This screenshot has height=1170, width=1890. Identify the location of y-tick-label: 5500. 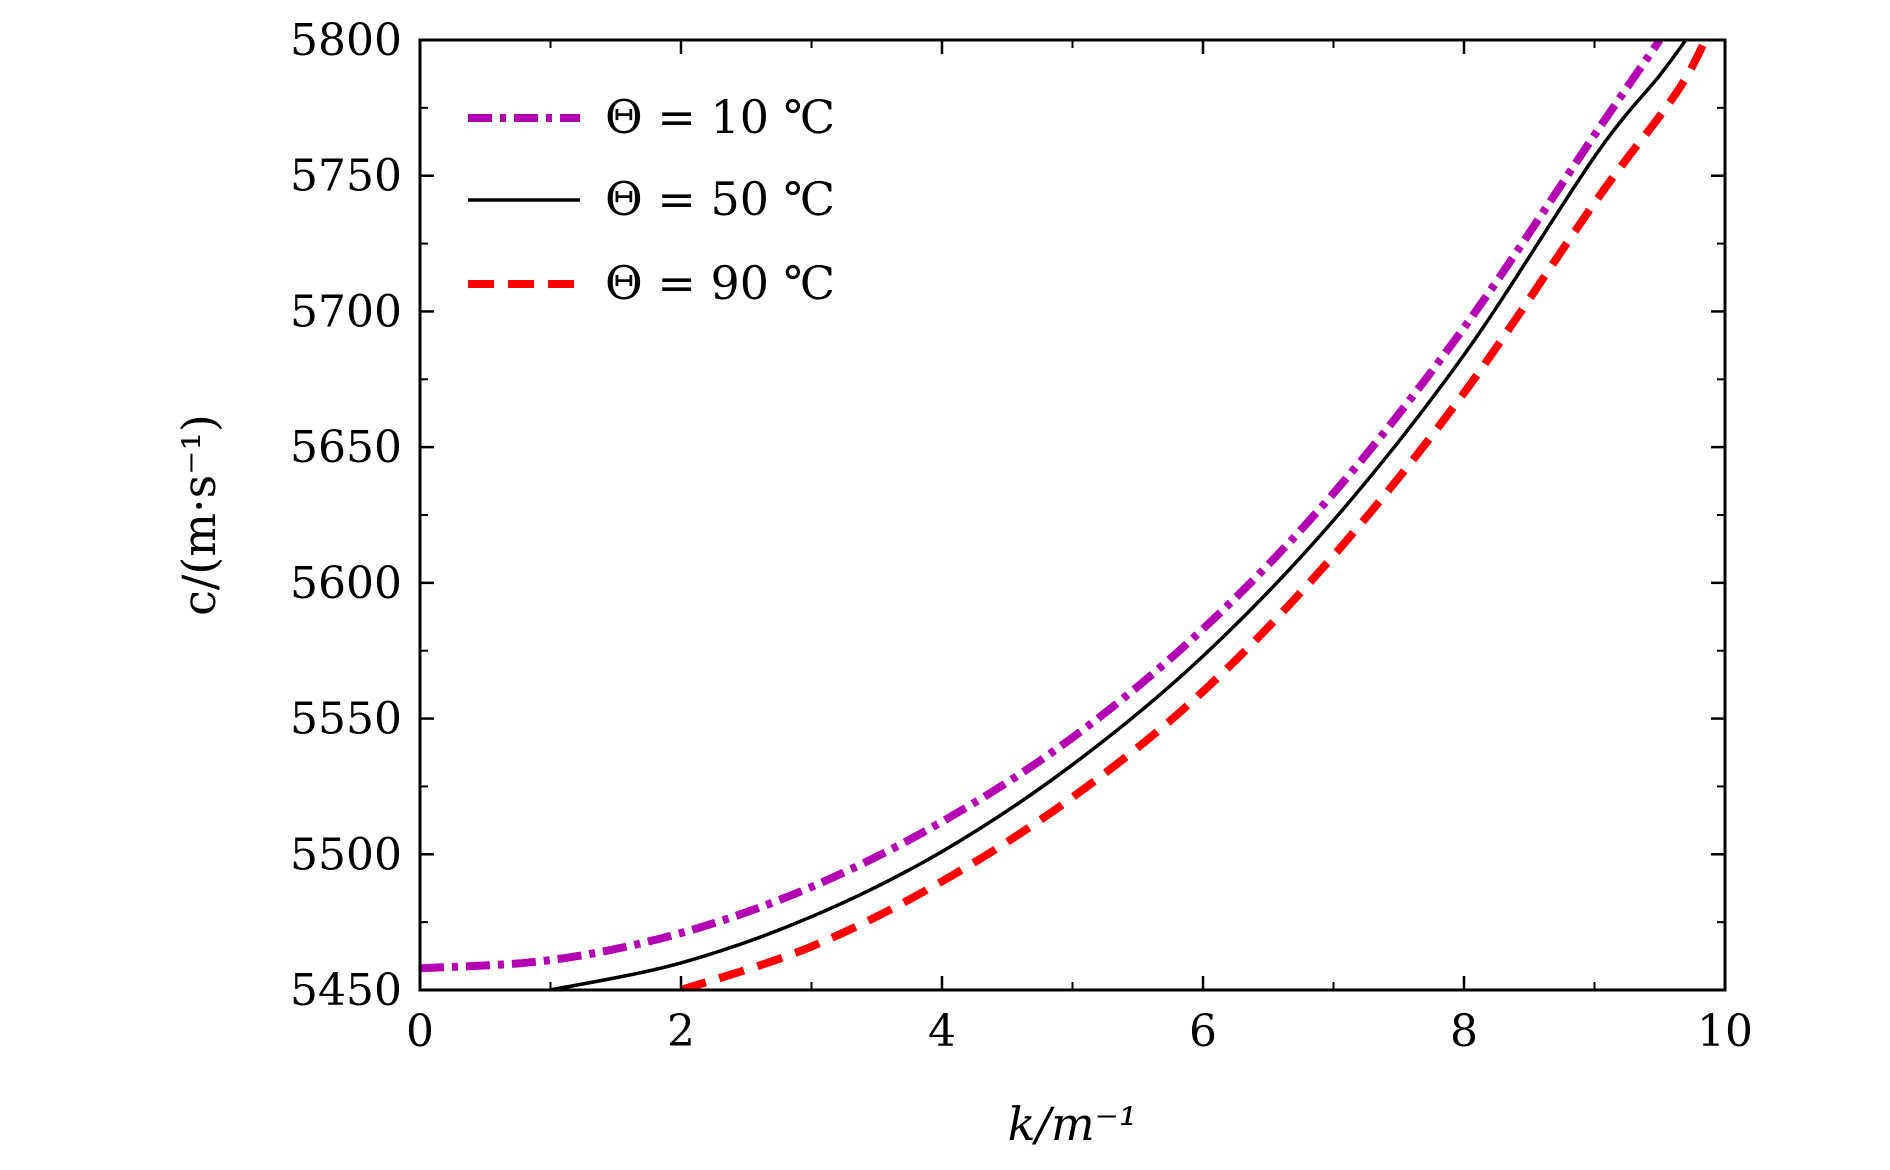
(346, 854).